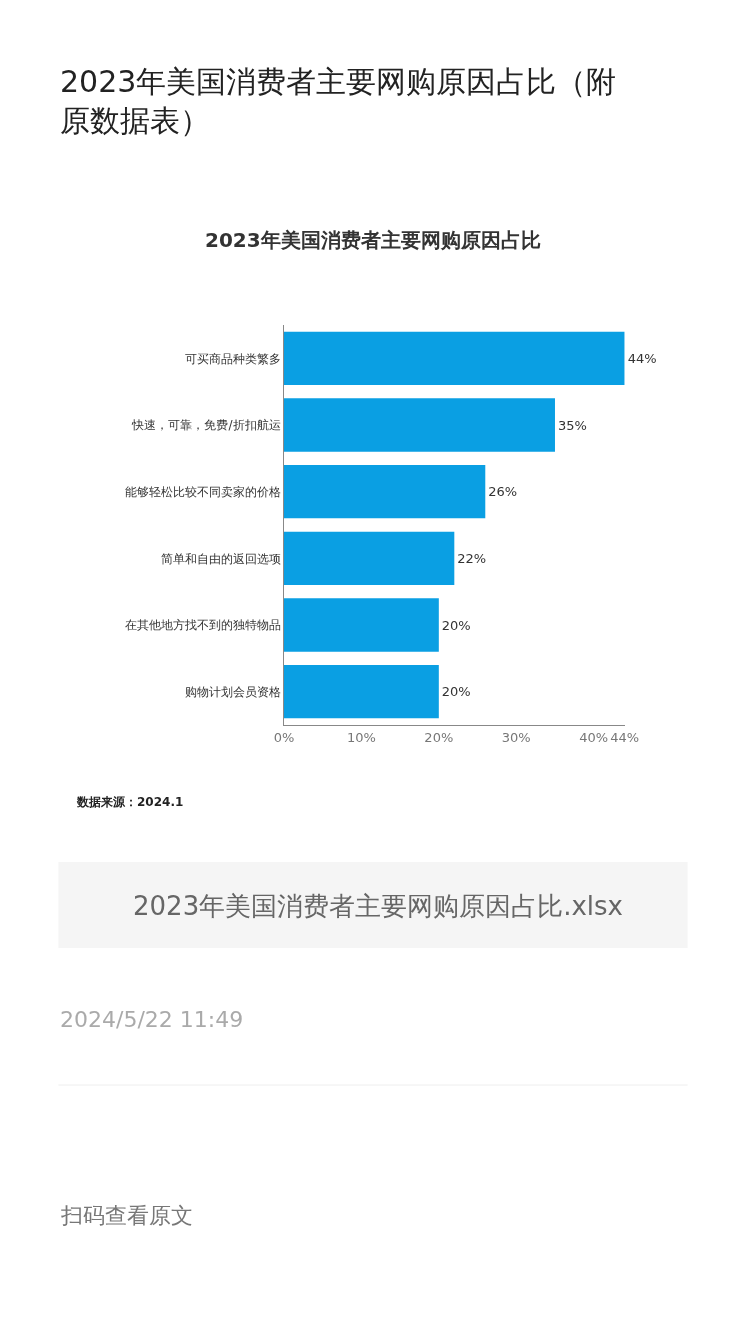 Image resolution: width=750 pixels, height=1342 pixels. What do you see at coordinates (378, 906) in the screenshot?
I see `text: 2023年美国消费者主要网购原因占比.xlsx` at bounding box center [378, 906].